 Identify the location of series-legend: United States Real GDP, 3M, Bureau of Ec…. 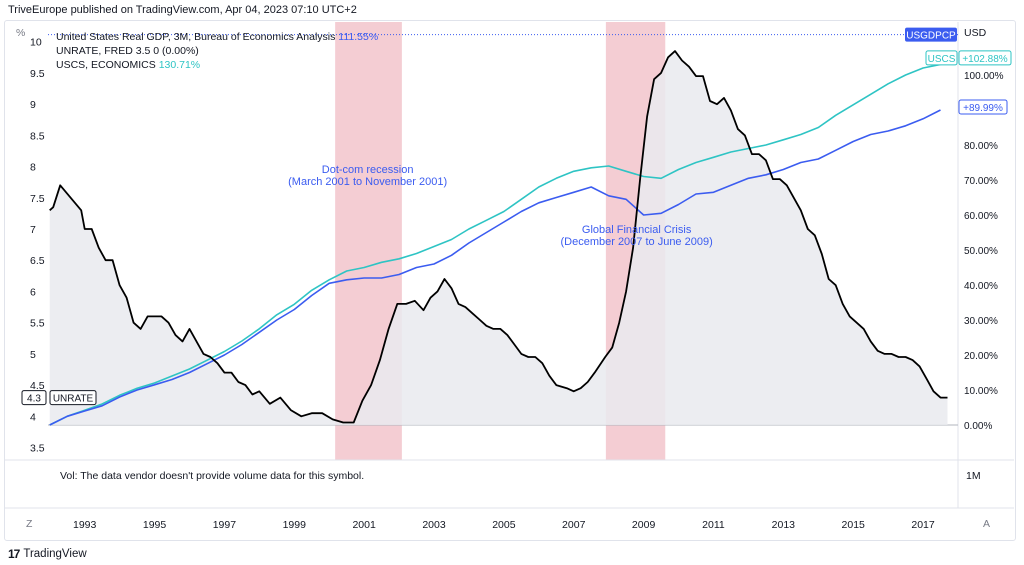
(217, 51).